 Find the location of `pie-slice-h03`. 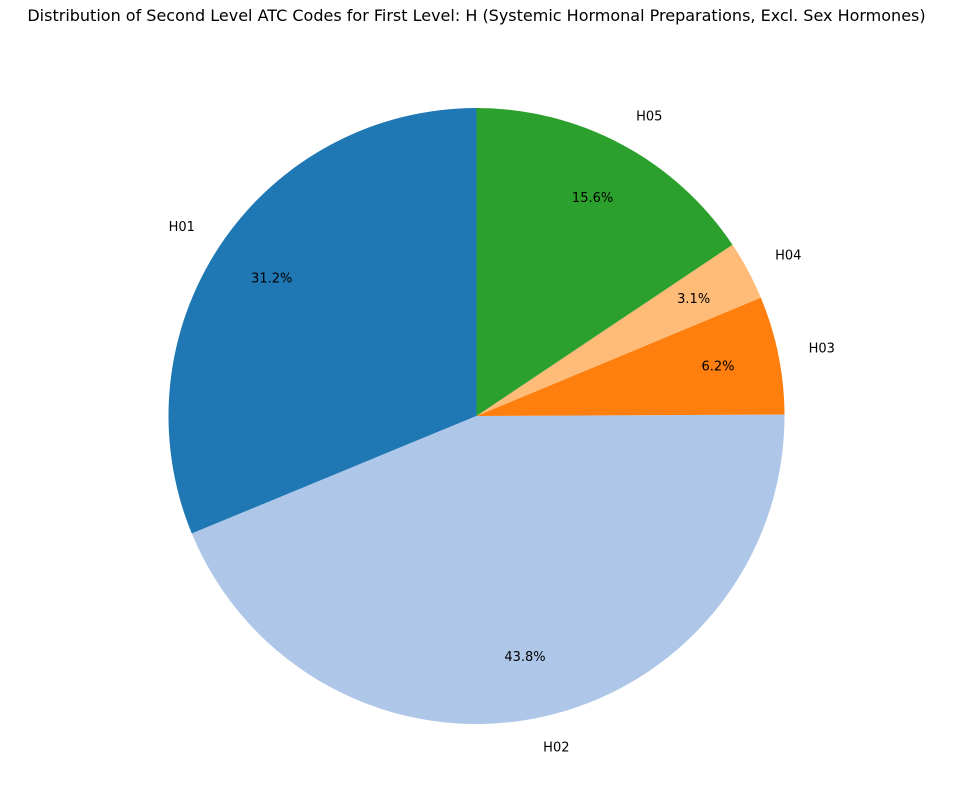

pie-slice-h03 is located at coordinates (630, 356).